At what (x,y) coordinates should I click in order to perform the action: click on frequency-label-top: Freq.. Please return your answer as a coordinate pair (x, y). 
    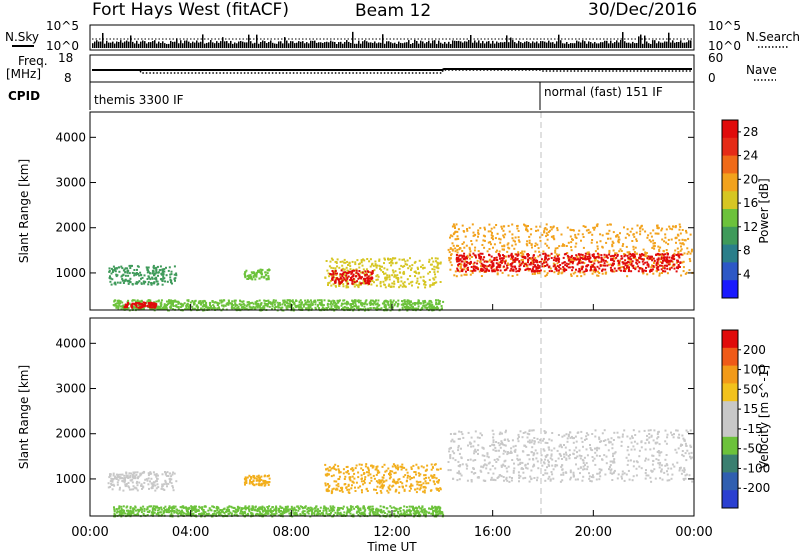
    Looking at the image, I should click on (33, 61).